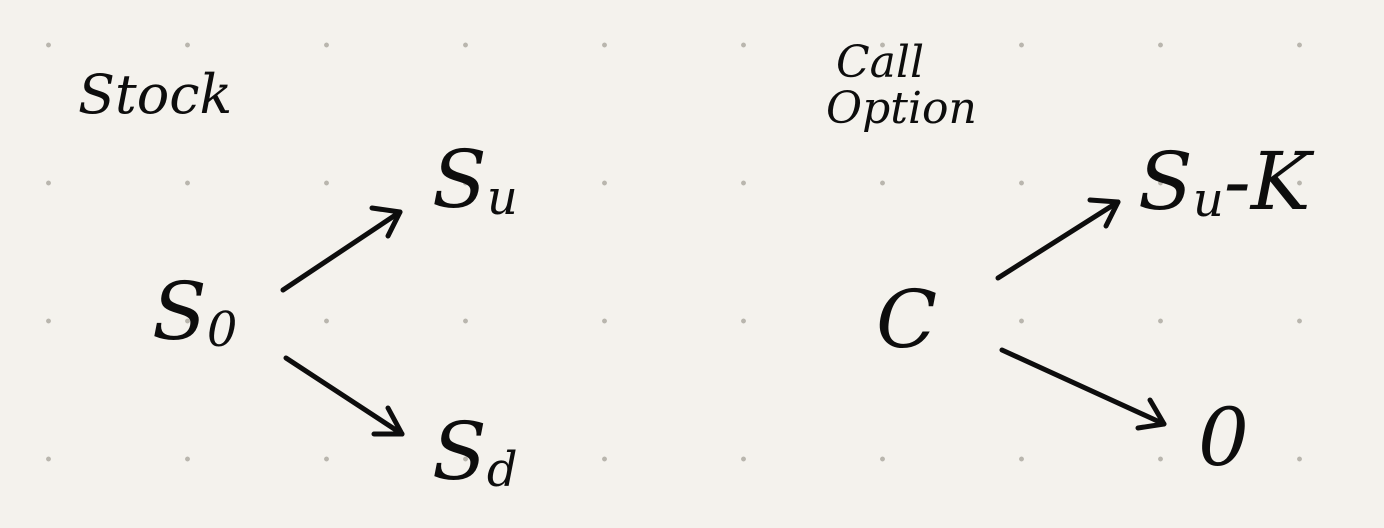 The height and width of the screenshot is (528, 1384). I want to click on stock-root-base: S, so click(179, 311).